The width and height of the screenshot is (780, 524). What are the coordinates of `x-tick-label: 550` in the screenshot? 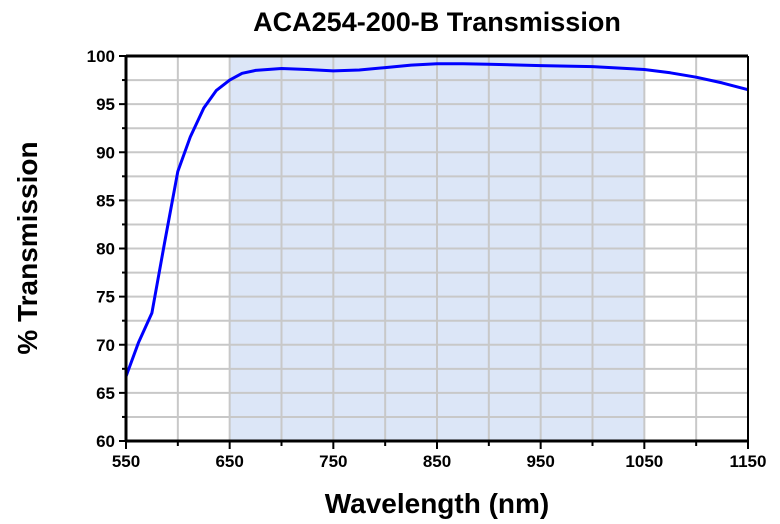 It's located at (126, 461).